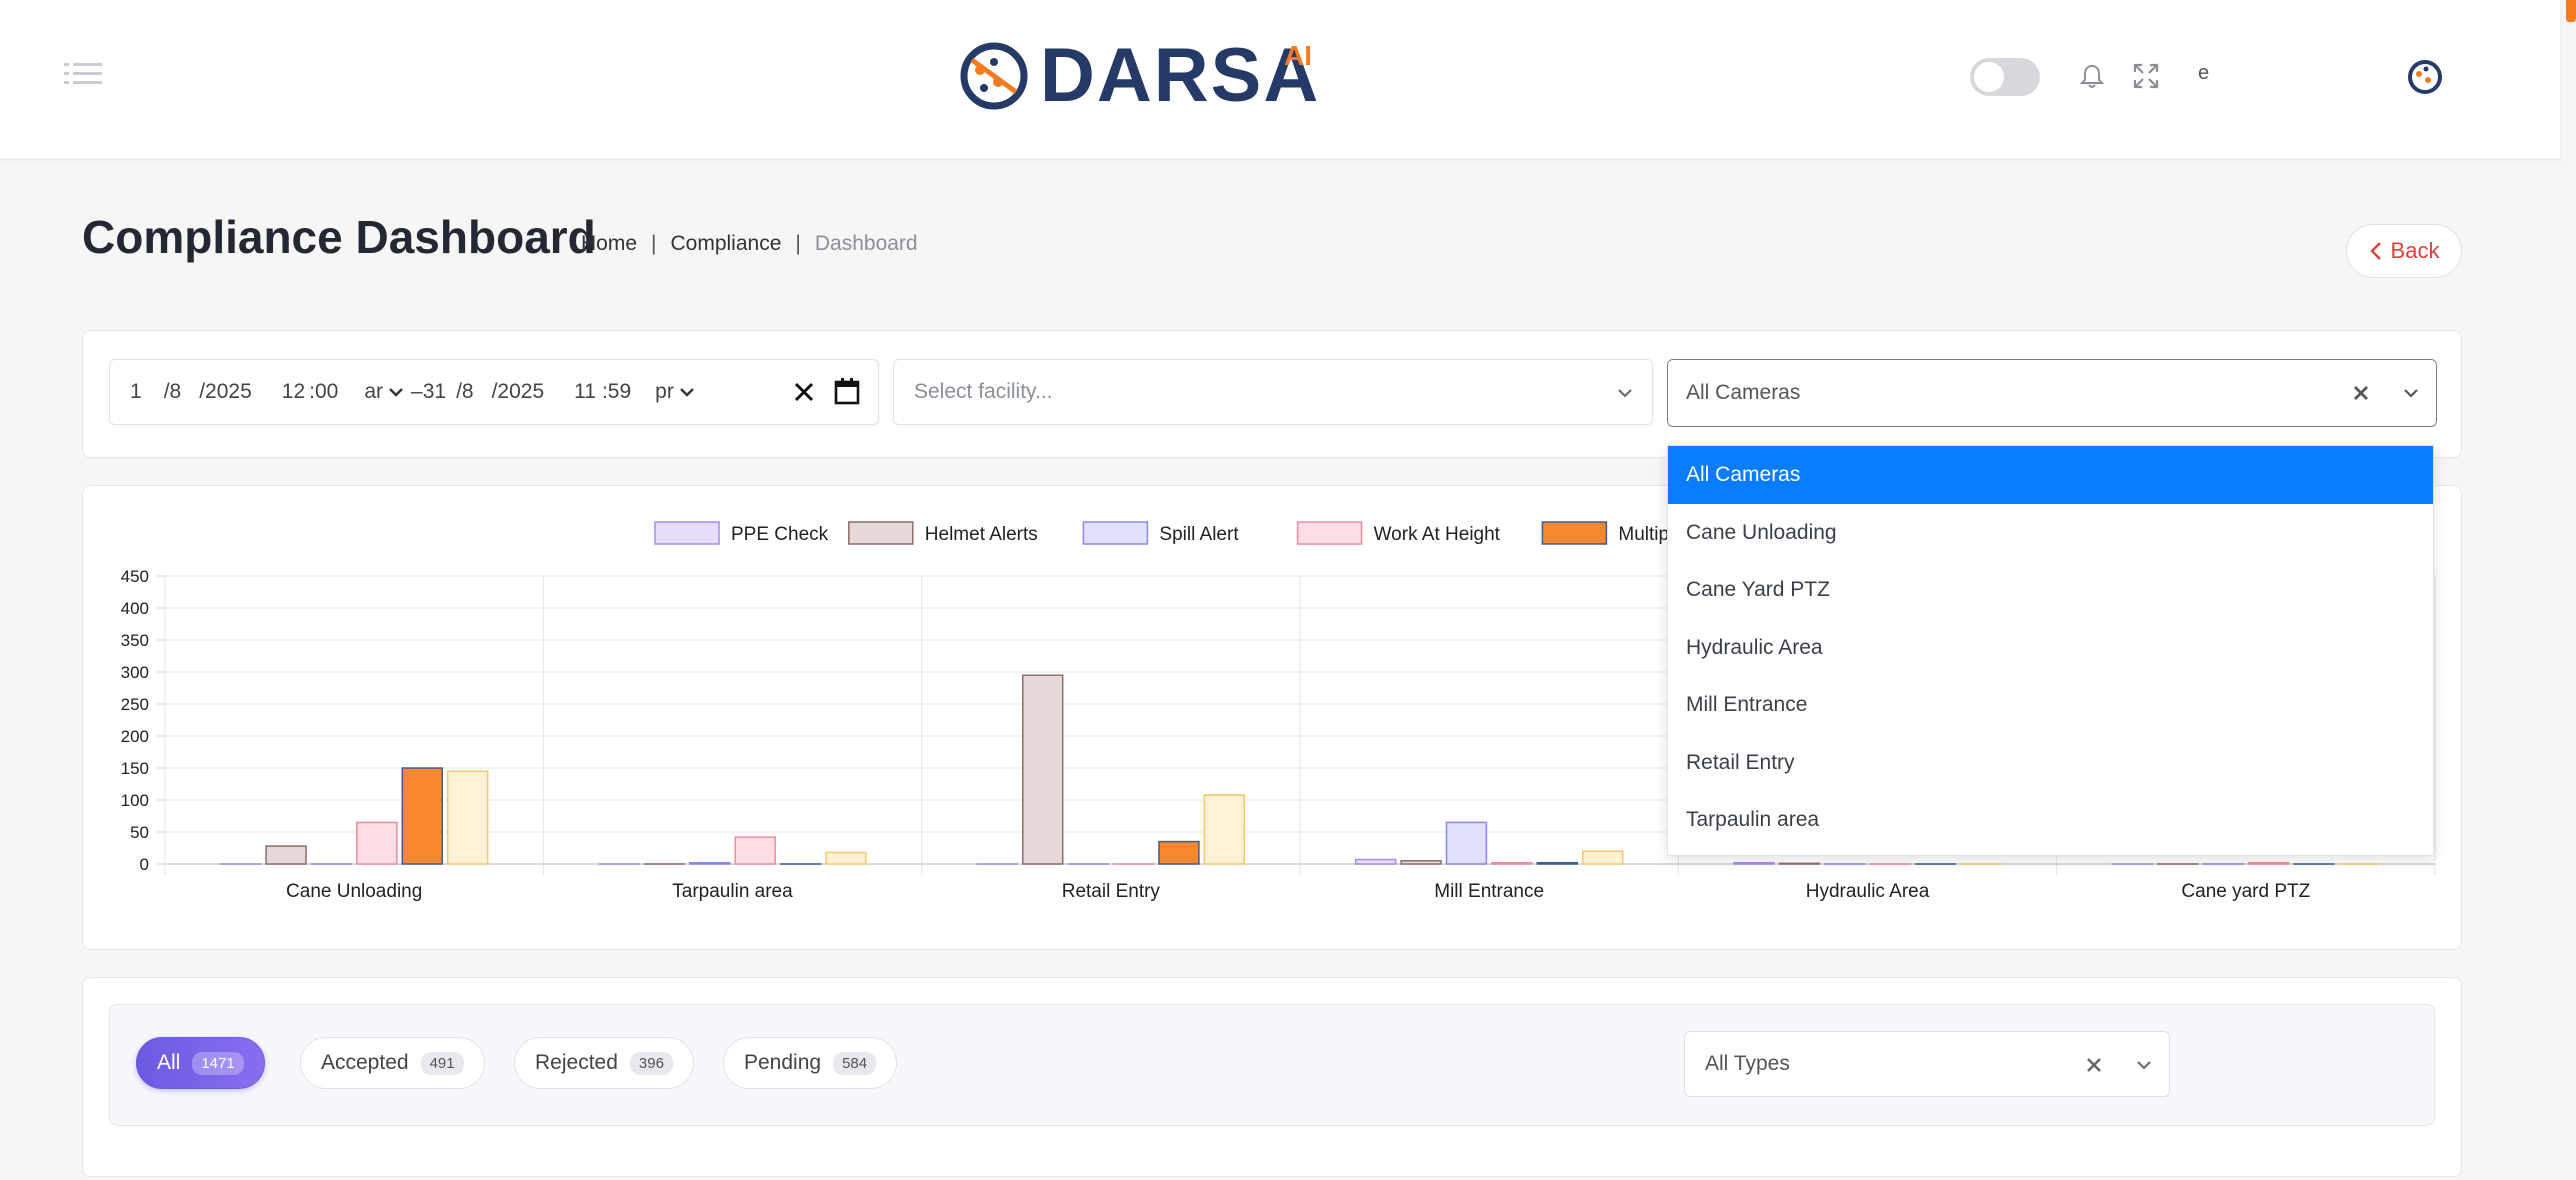 The width and height of the screenshot is (2576, 1180). Describe the element at coordinates (726, 243) in the screenshot. I see `breadcrumb-compliance: Compliance` at that location.